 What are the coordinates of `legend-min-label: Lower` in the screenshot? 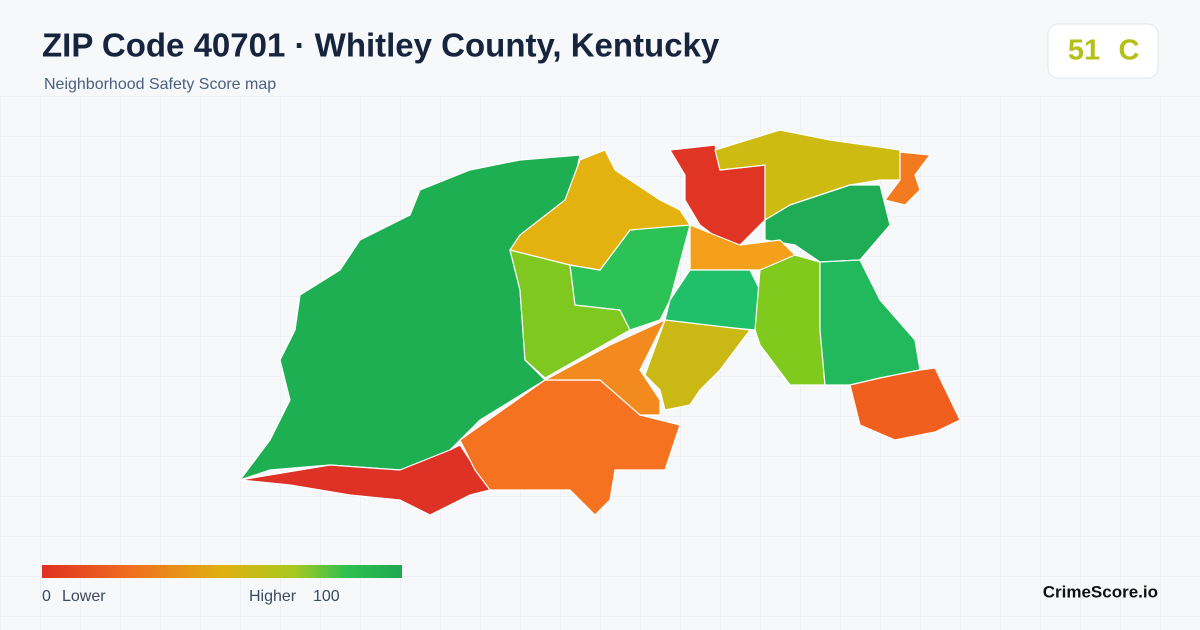 It's located at (84, 596).